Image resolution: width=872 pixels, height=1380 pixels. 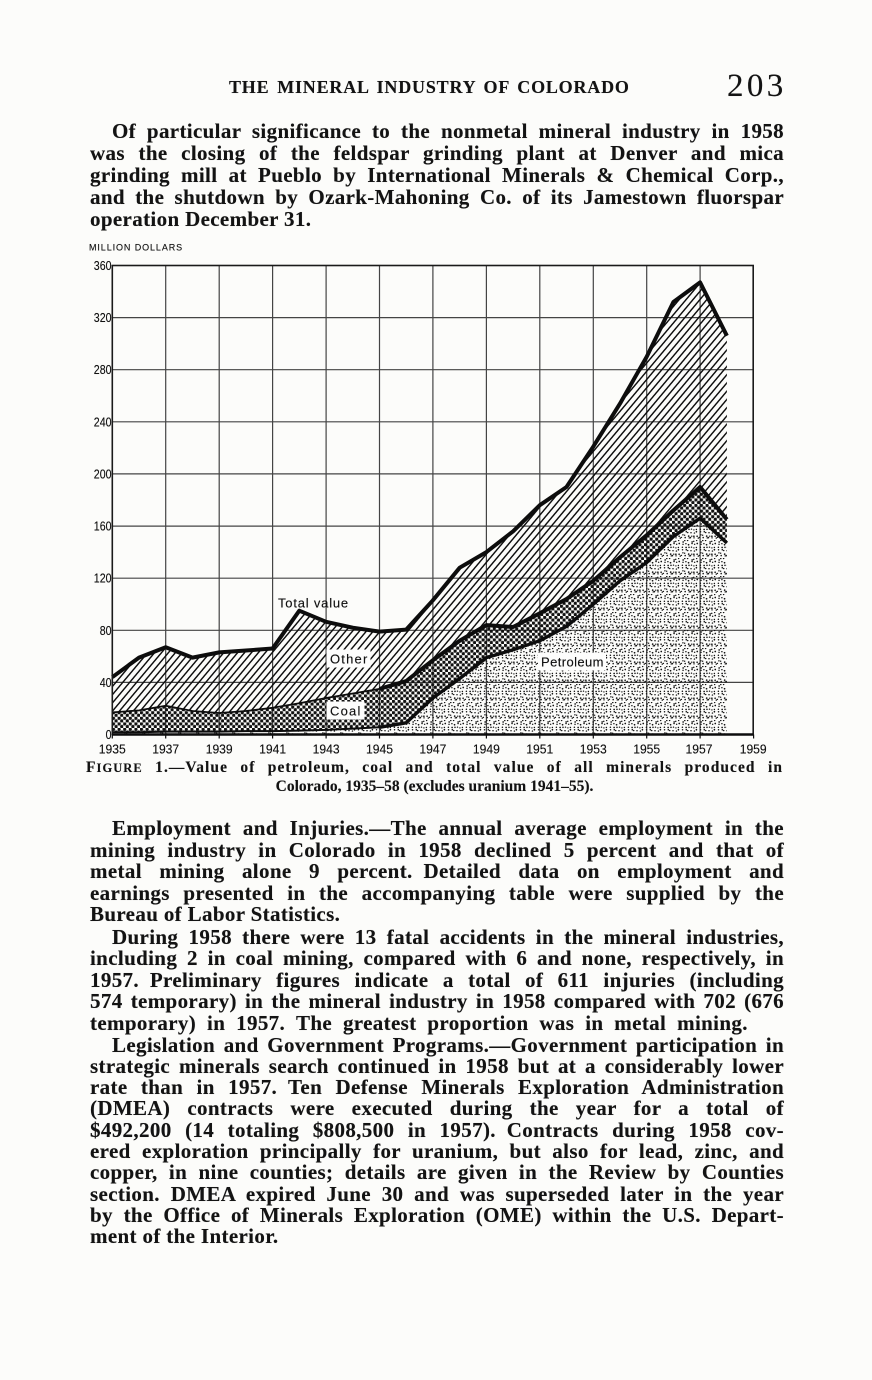 What do you see at coordinates (432, 749) in the screenshot?
I see `svg-text: 1947` at bounding box center [432, 749].